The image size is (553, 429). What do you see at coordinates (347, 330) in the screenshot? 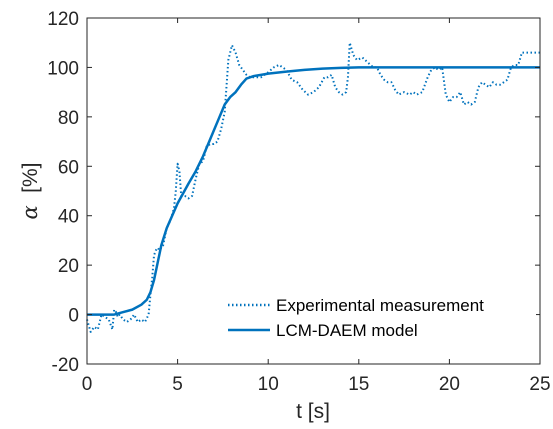
I see `legend-label-model: LCM-DAEM model` at bounding box center [347, 330].